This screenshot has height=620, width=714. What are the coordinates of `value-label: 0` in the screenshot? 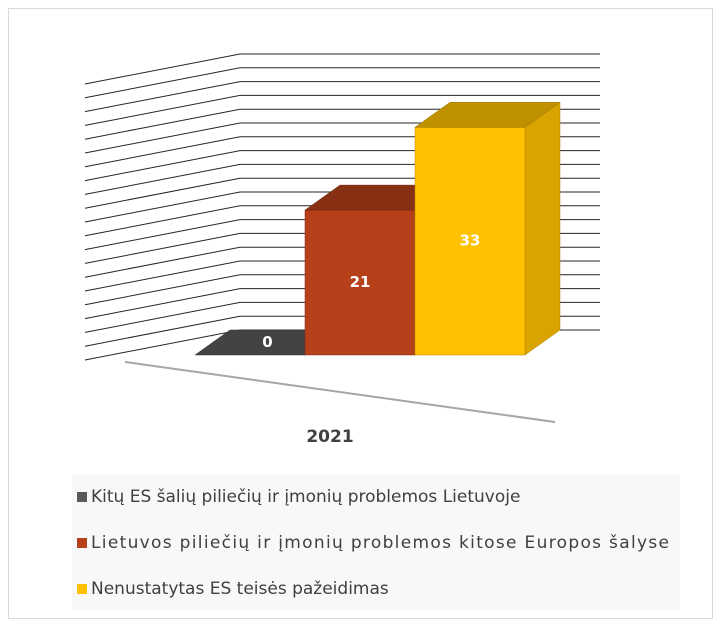 It's located at (267, 342).